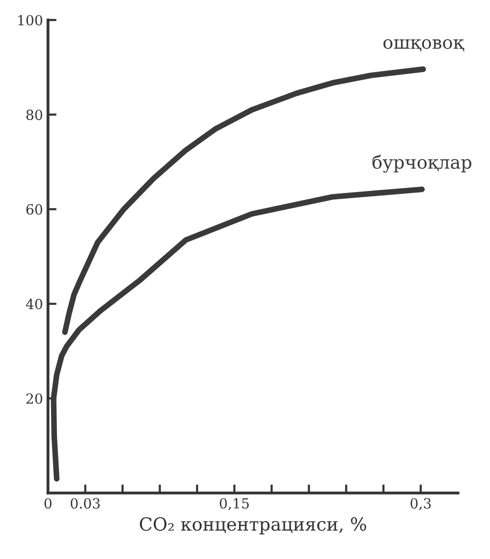  What do you see at coordinates (34, 304) in the screenshot?
I see `y-tick-label: 40` at bounding box center [34, 304].